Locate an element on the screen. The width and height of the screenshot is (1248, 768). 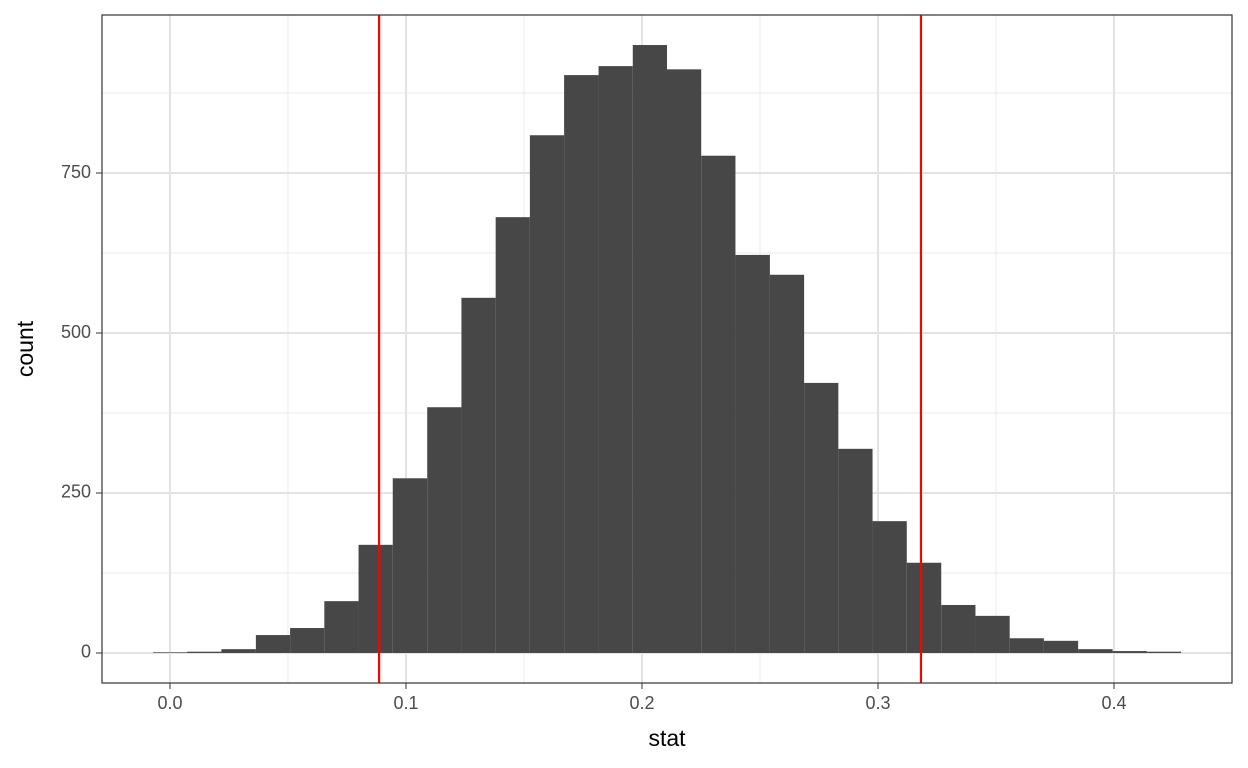
x-tick-label: 0.1 is located at coordinates (405, 703).